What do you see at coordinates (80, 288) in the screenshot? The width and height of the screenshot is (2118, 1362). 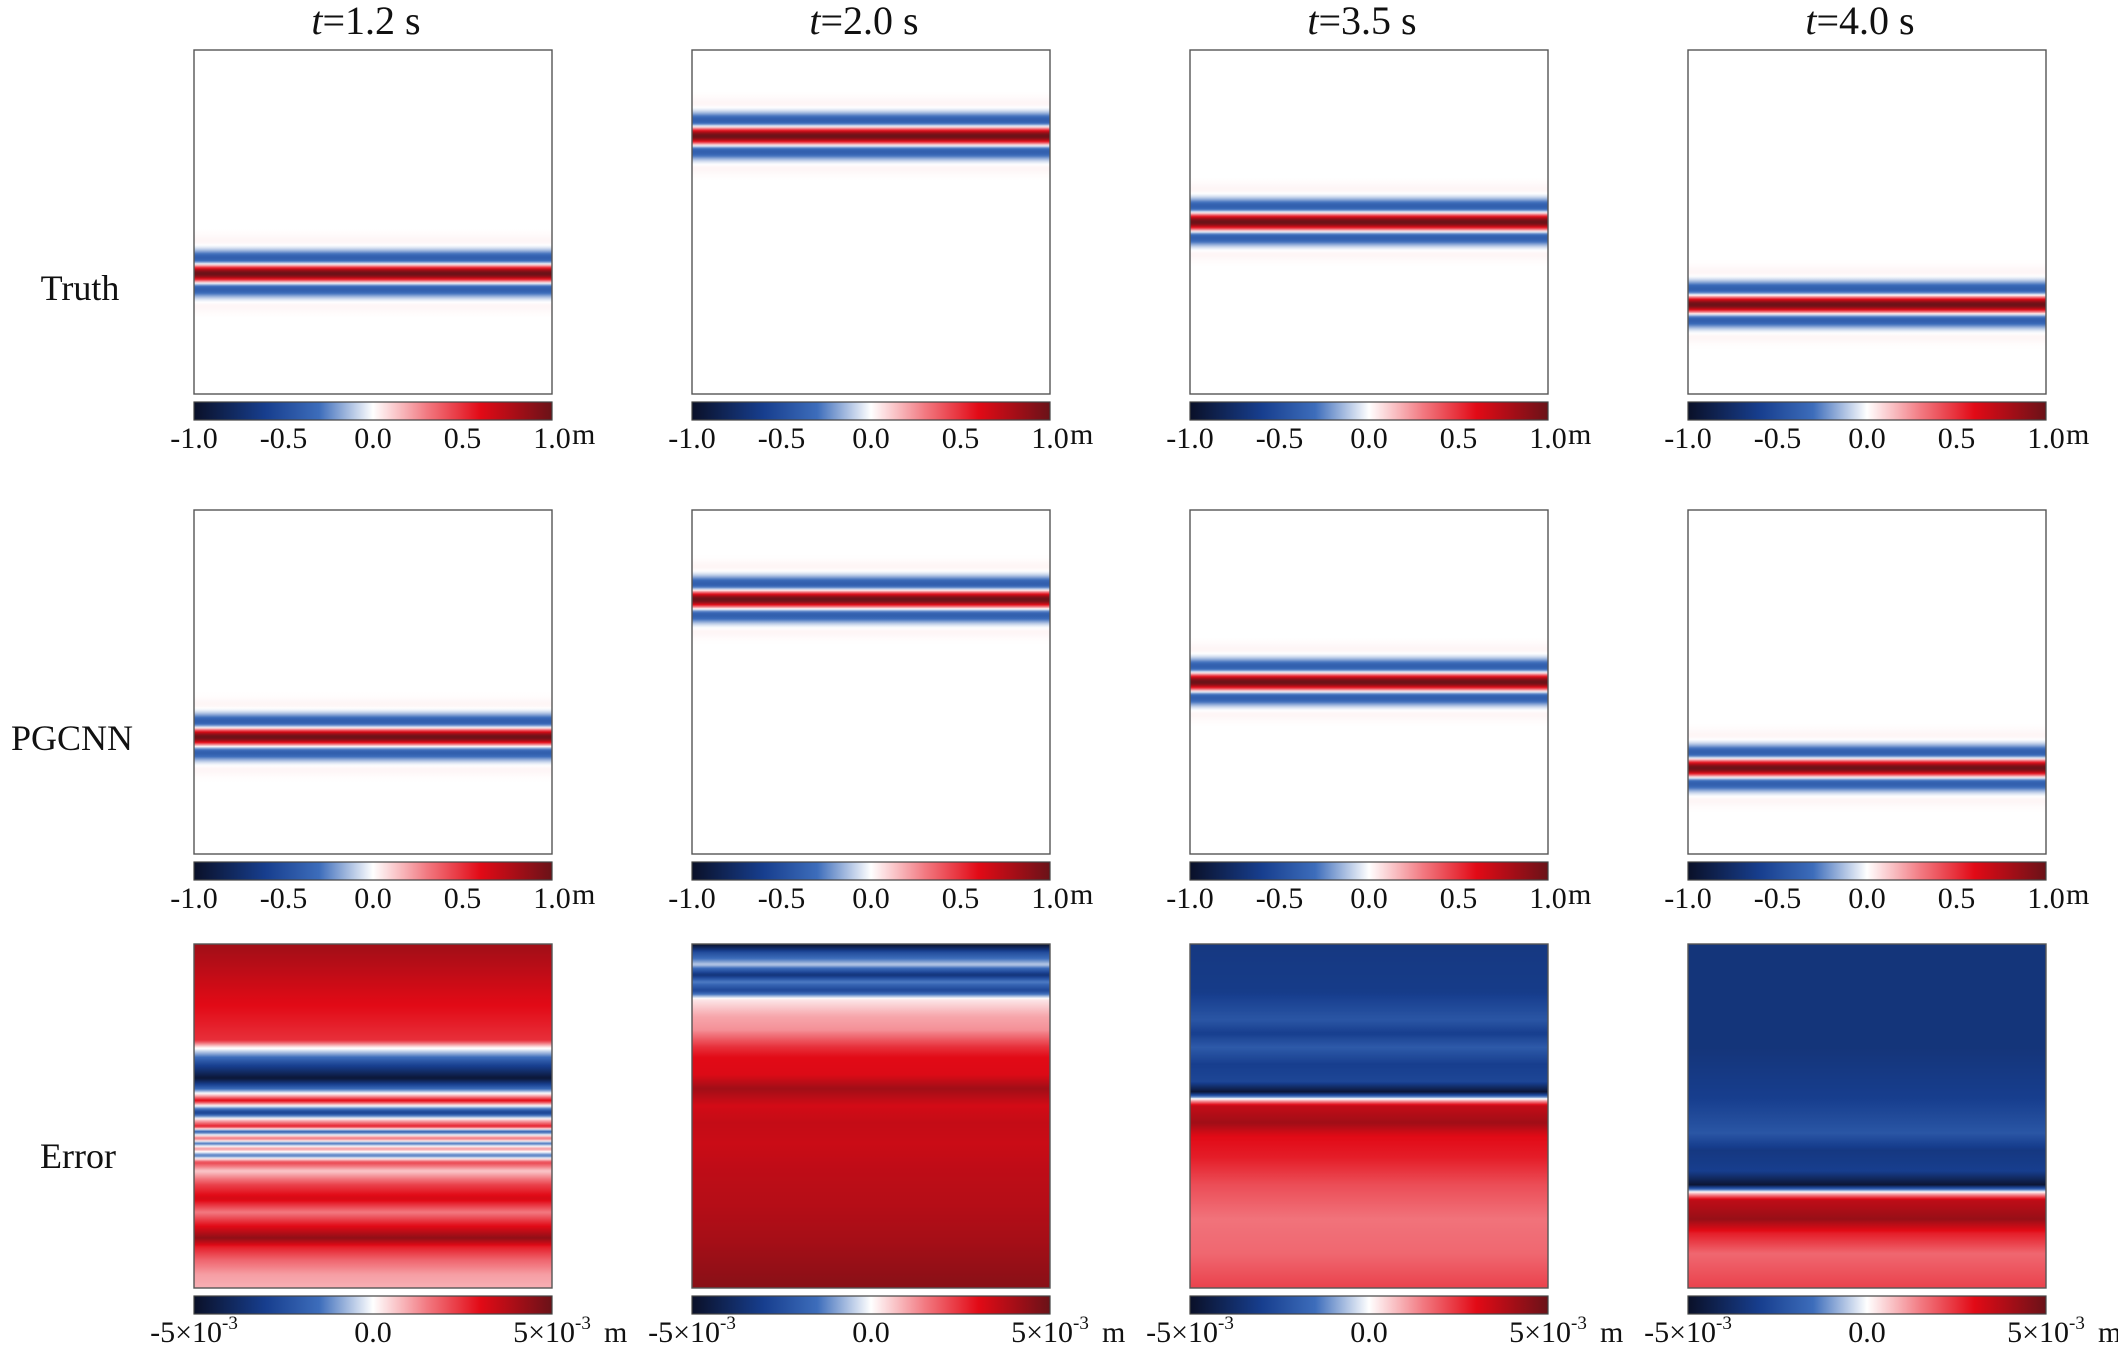 I see `row-label-truth: Truth` at bounding box center [80, 288].